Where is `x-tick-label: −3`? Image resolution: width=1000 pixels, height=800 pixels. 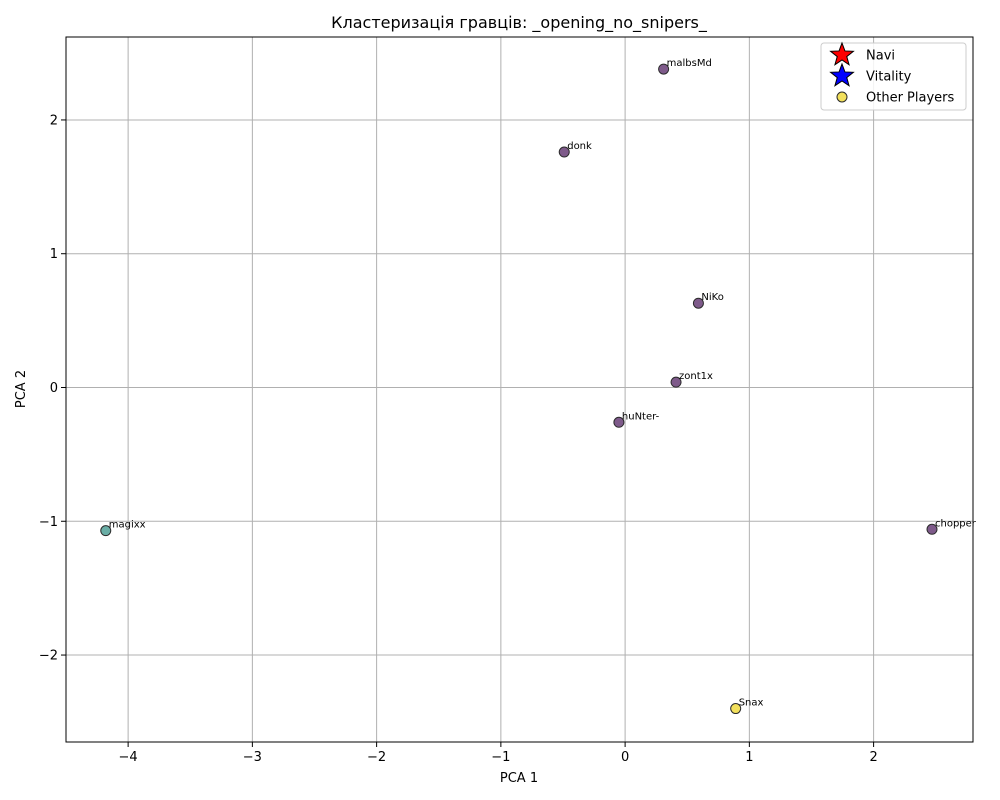 x-tick-label: −3 is located at coordinates (252, 757).